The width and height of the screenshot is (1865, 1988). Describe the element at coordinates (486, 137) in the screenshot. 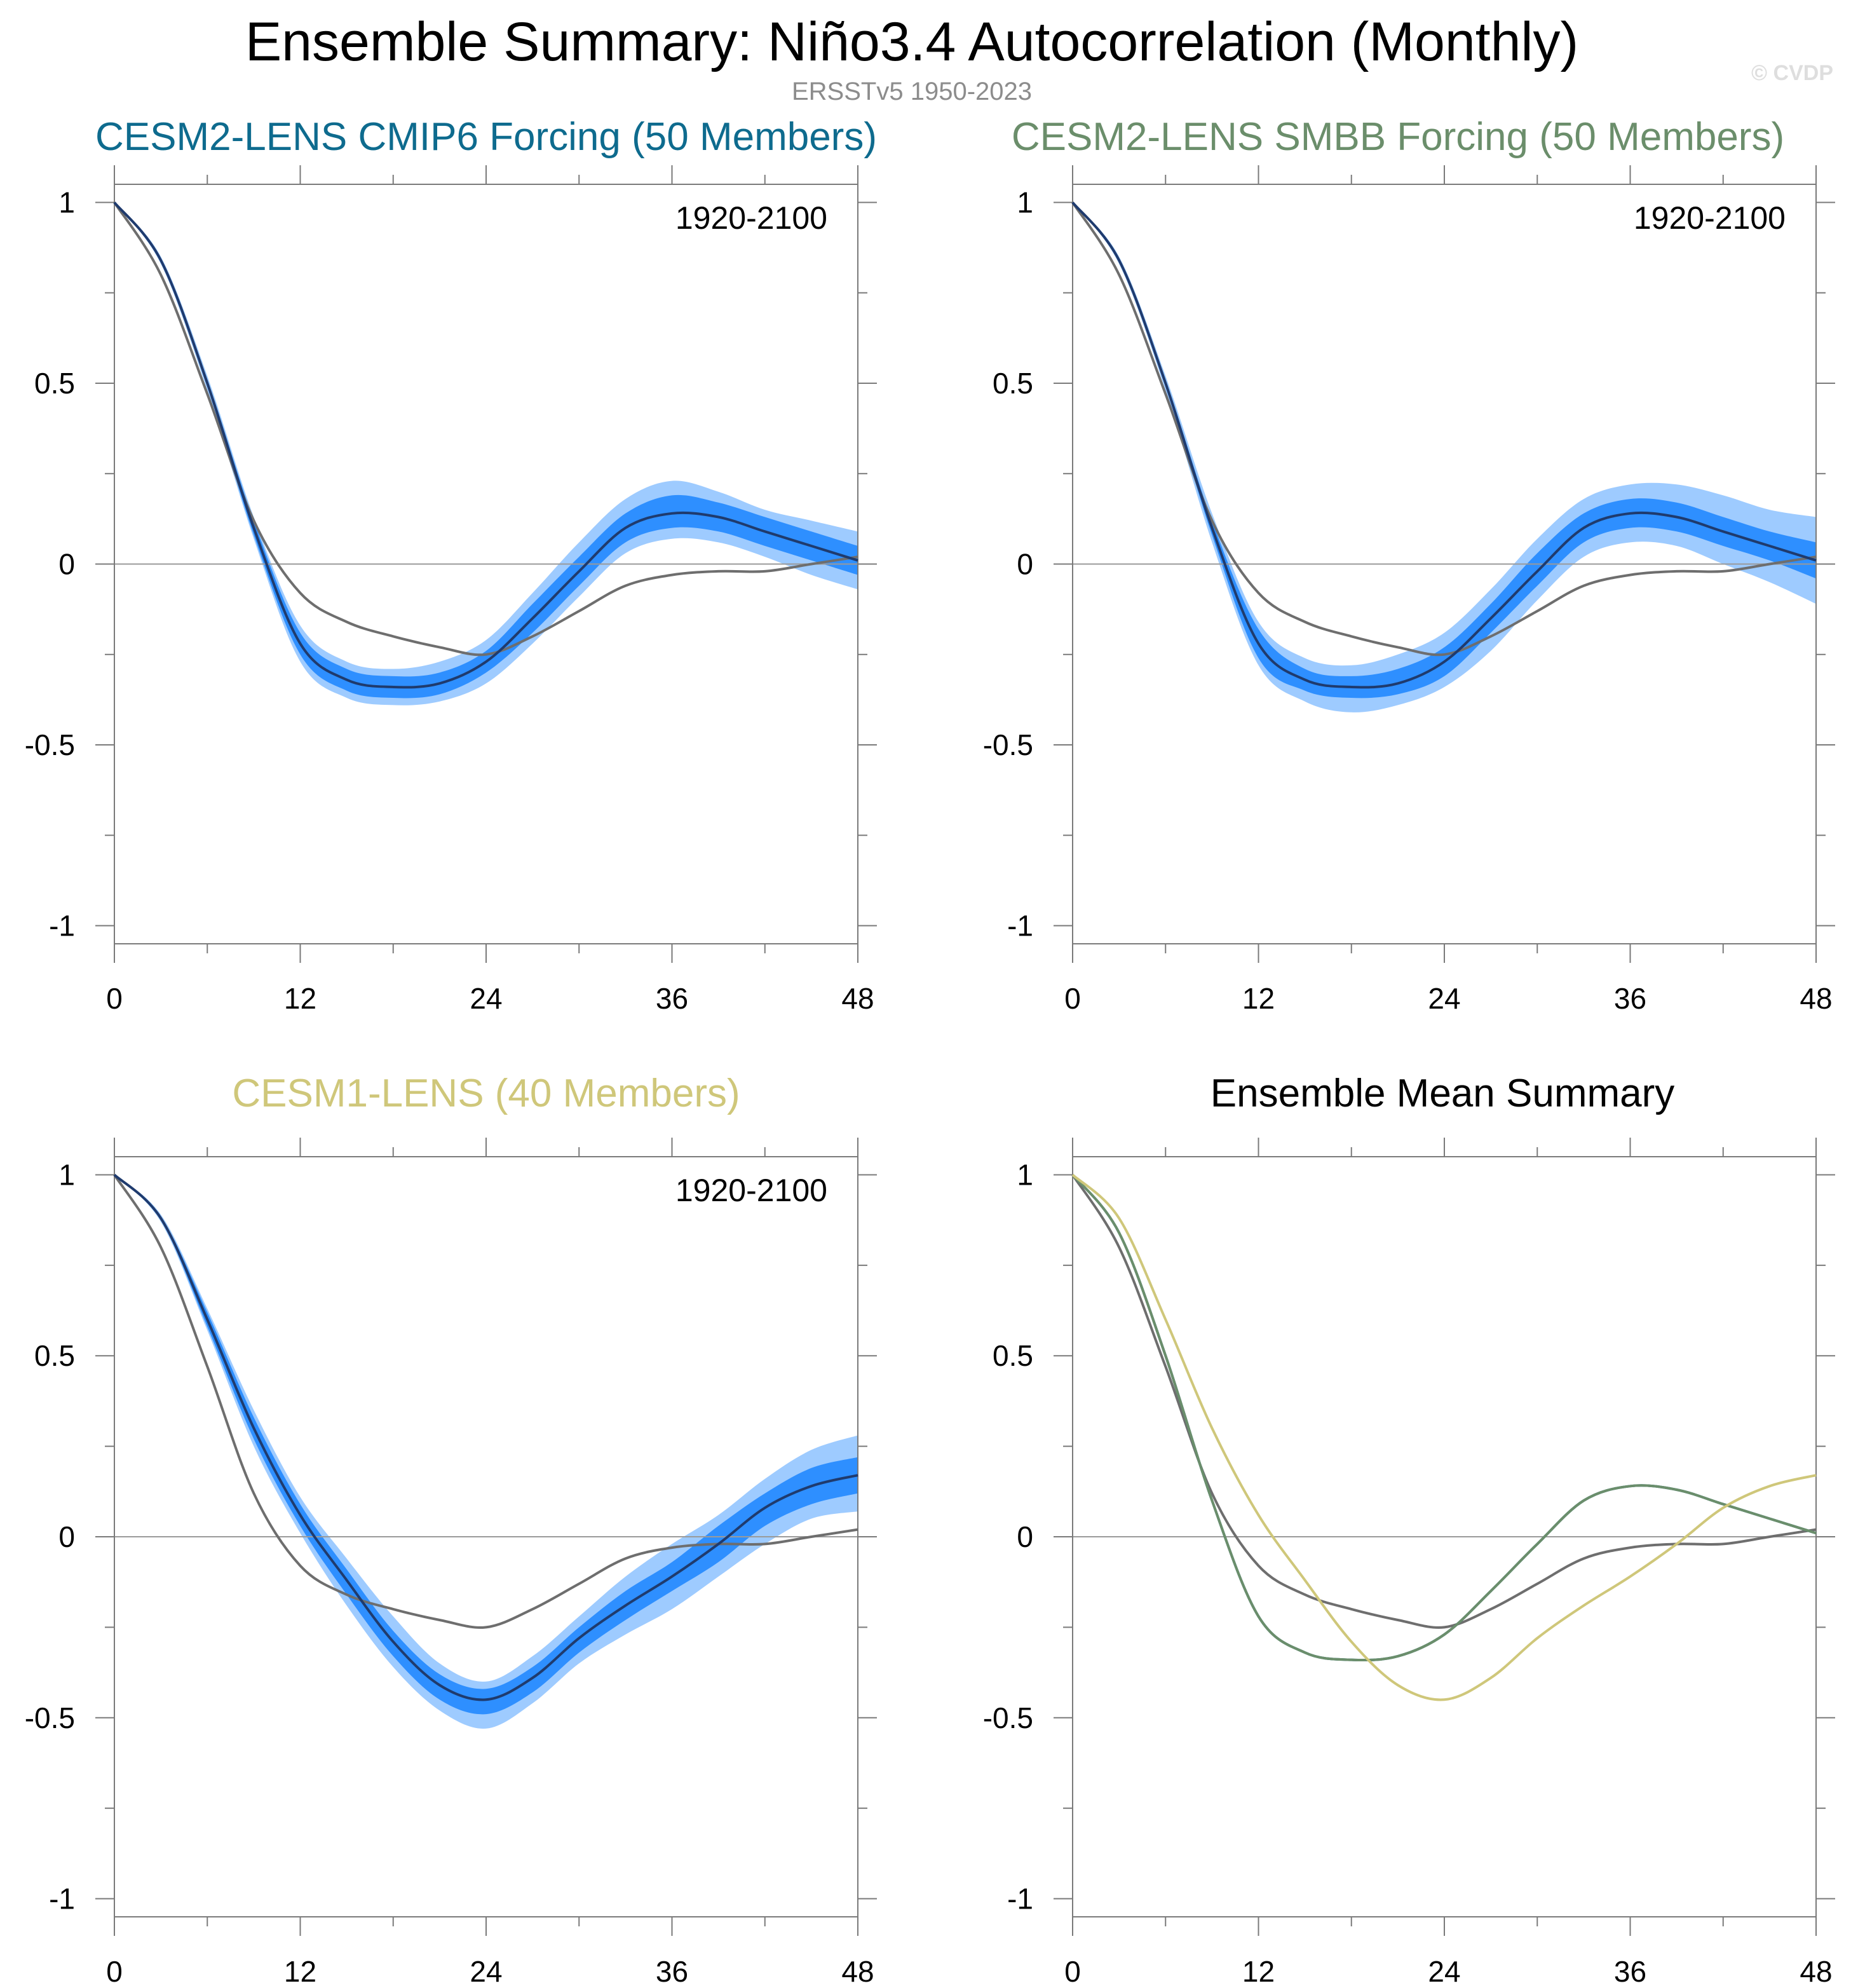

I see `panel-title-cmip6: CESM2-LENS CMIP6 Forcing (50 Members)` at that location.